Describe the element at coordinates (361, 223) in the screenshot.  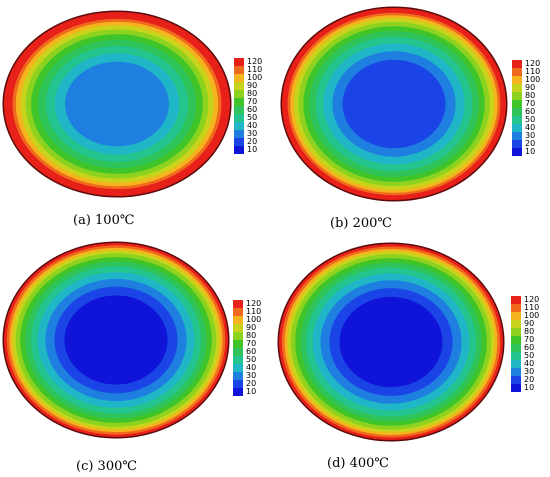
I see `caption-b: (b) 200℃` at that location.